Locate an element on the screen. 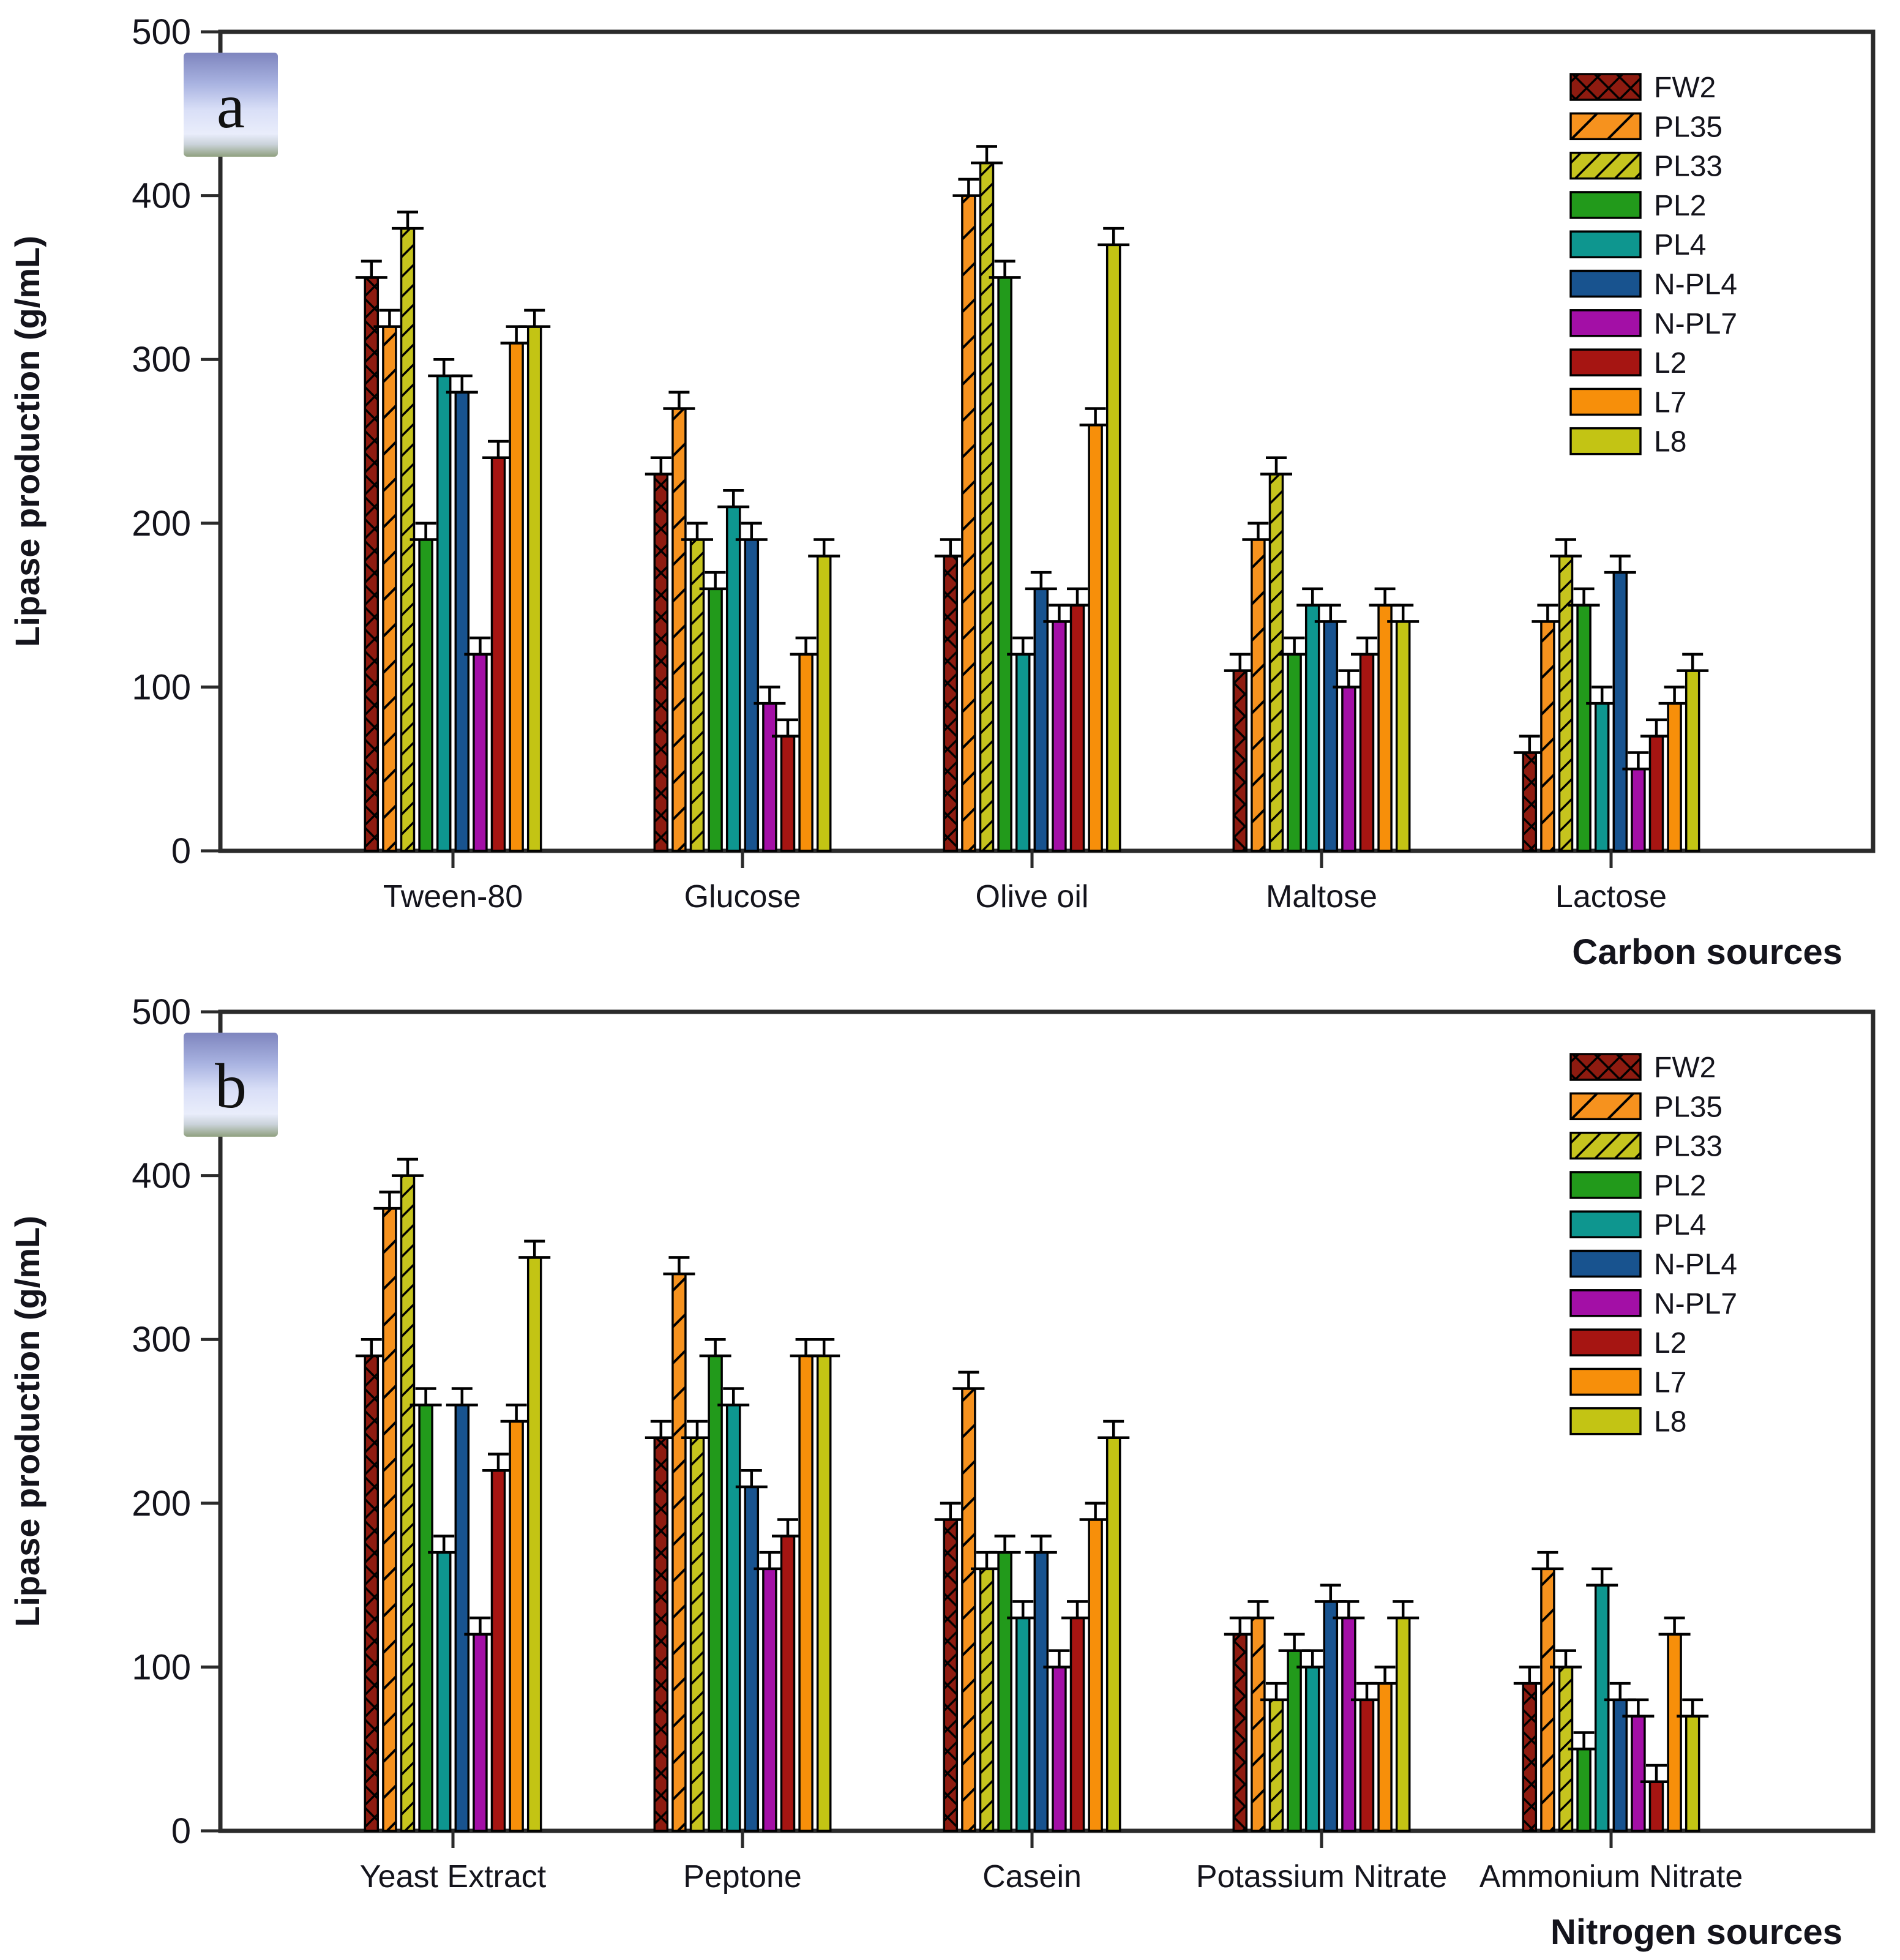 This screenshot has height=1960, width=1900. panel-letter-b: b is located at coordinates (231, 1086).